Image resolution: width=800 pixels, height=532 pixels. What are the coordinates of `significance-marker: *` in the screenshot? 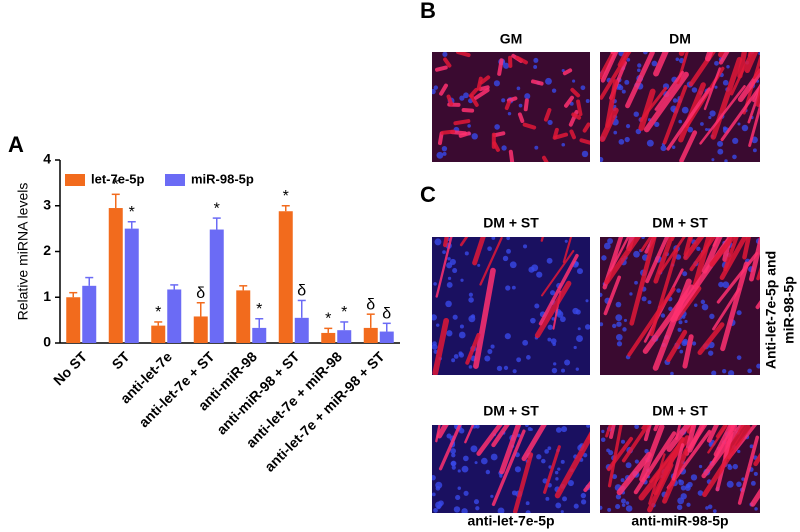 It's located at (116, 185).